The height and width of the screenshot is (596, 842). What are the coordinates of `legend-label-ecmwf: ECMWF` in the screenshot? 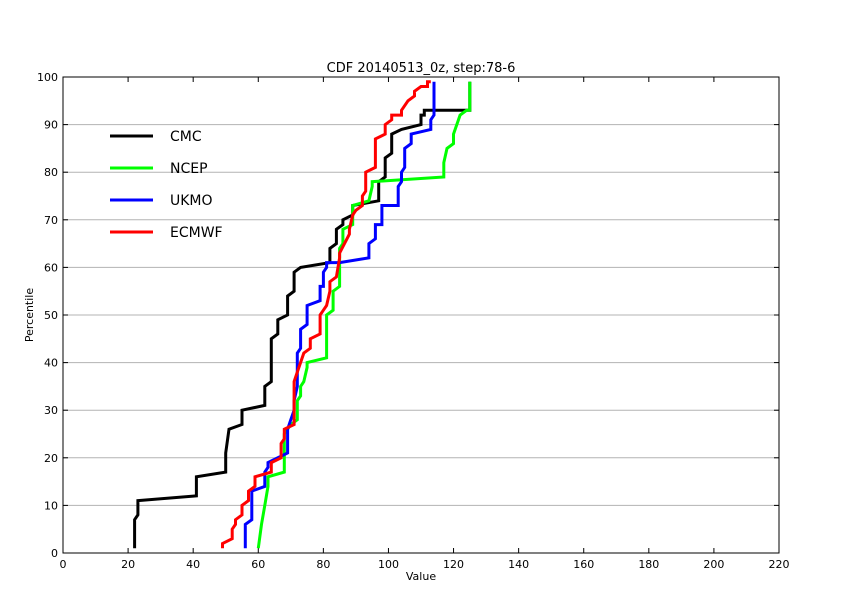 It's located at (196, 233).